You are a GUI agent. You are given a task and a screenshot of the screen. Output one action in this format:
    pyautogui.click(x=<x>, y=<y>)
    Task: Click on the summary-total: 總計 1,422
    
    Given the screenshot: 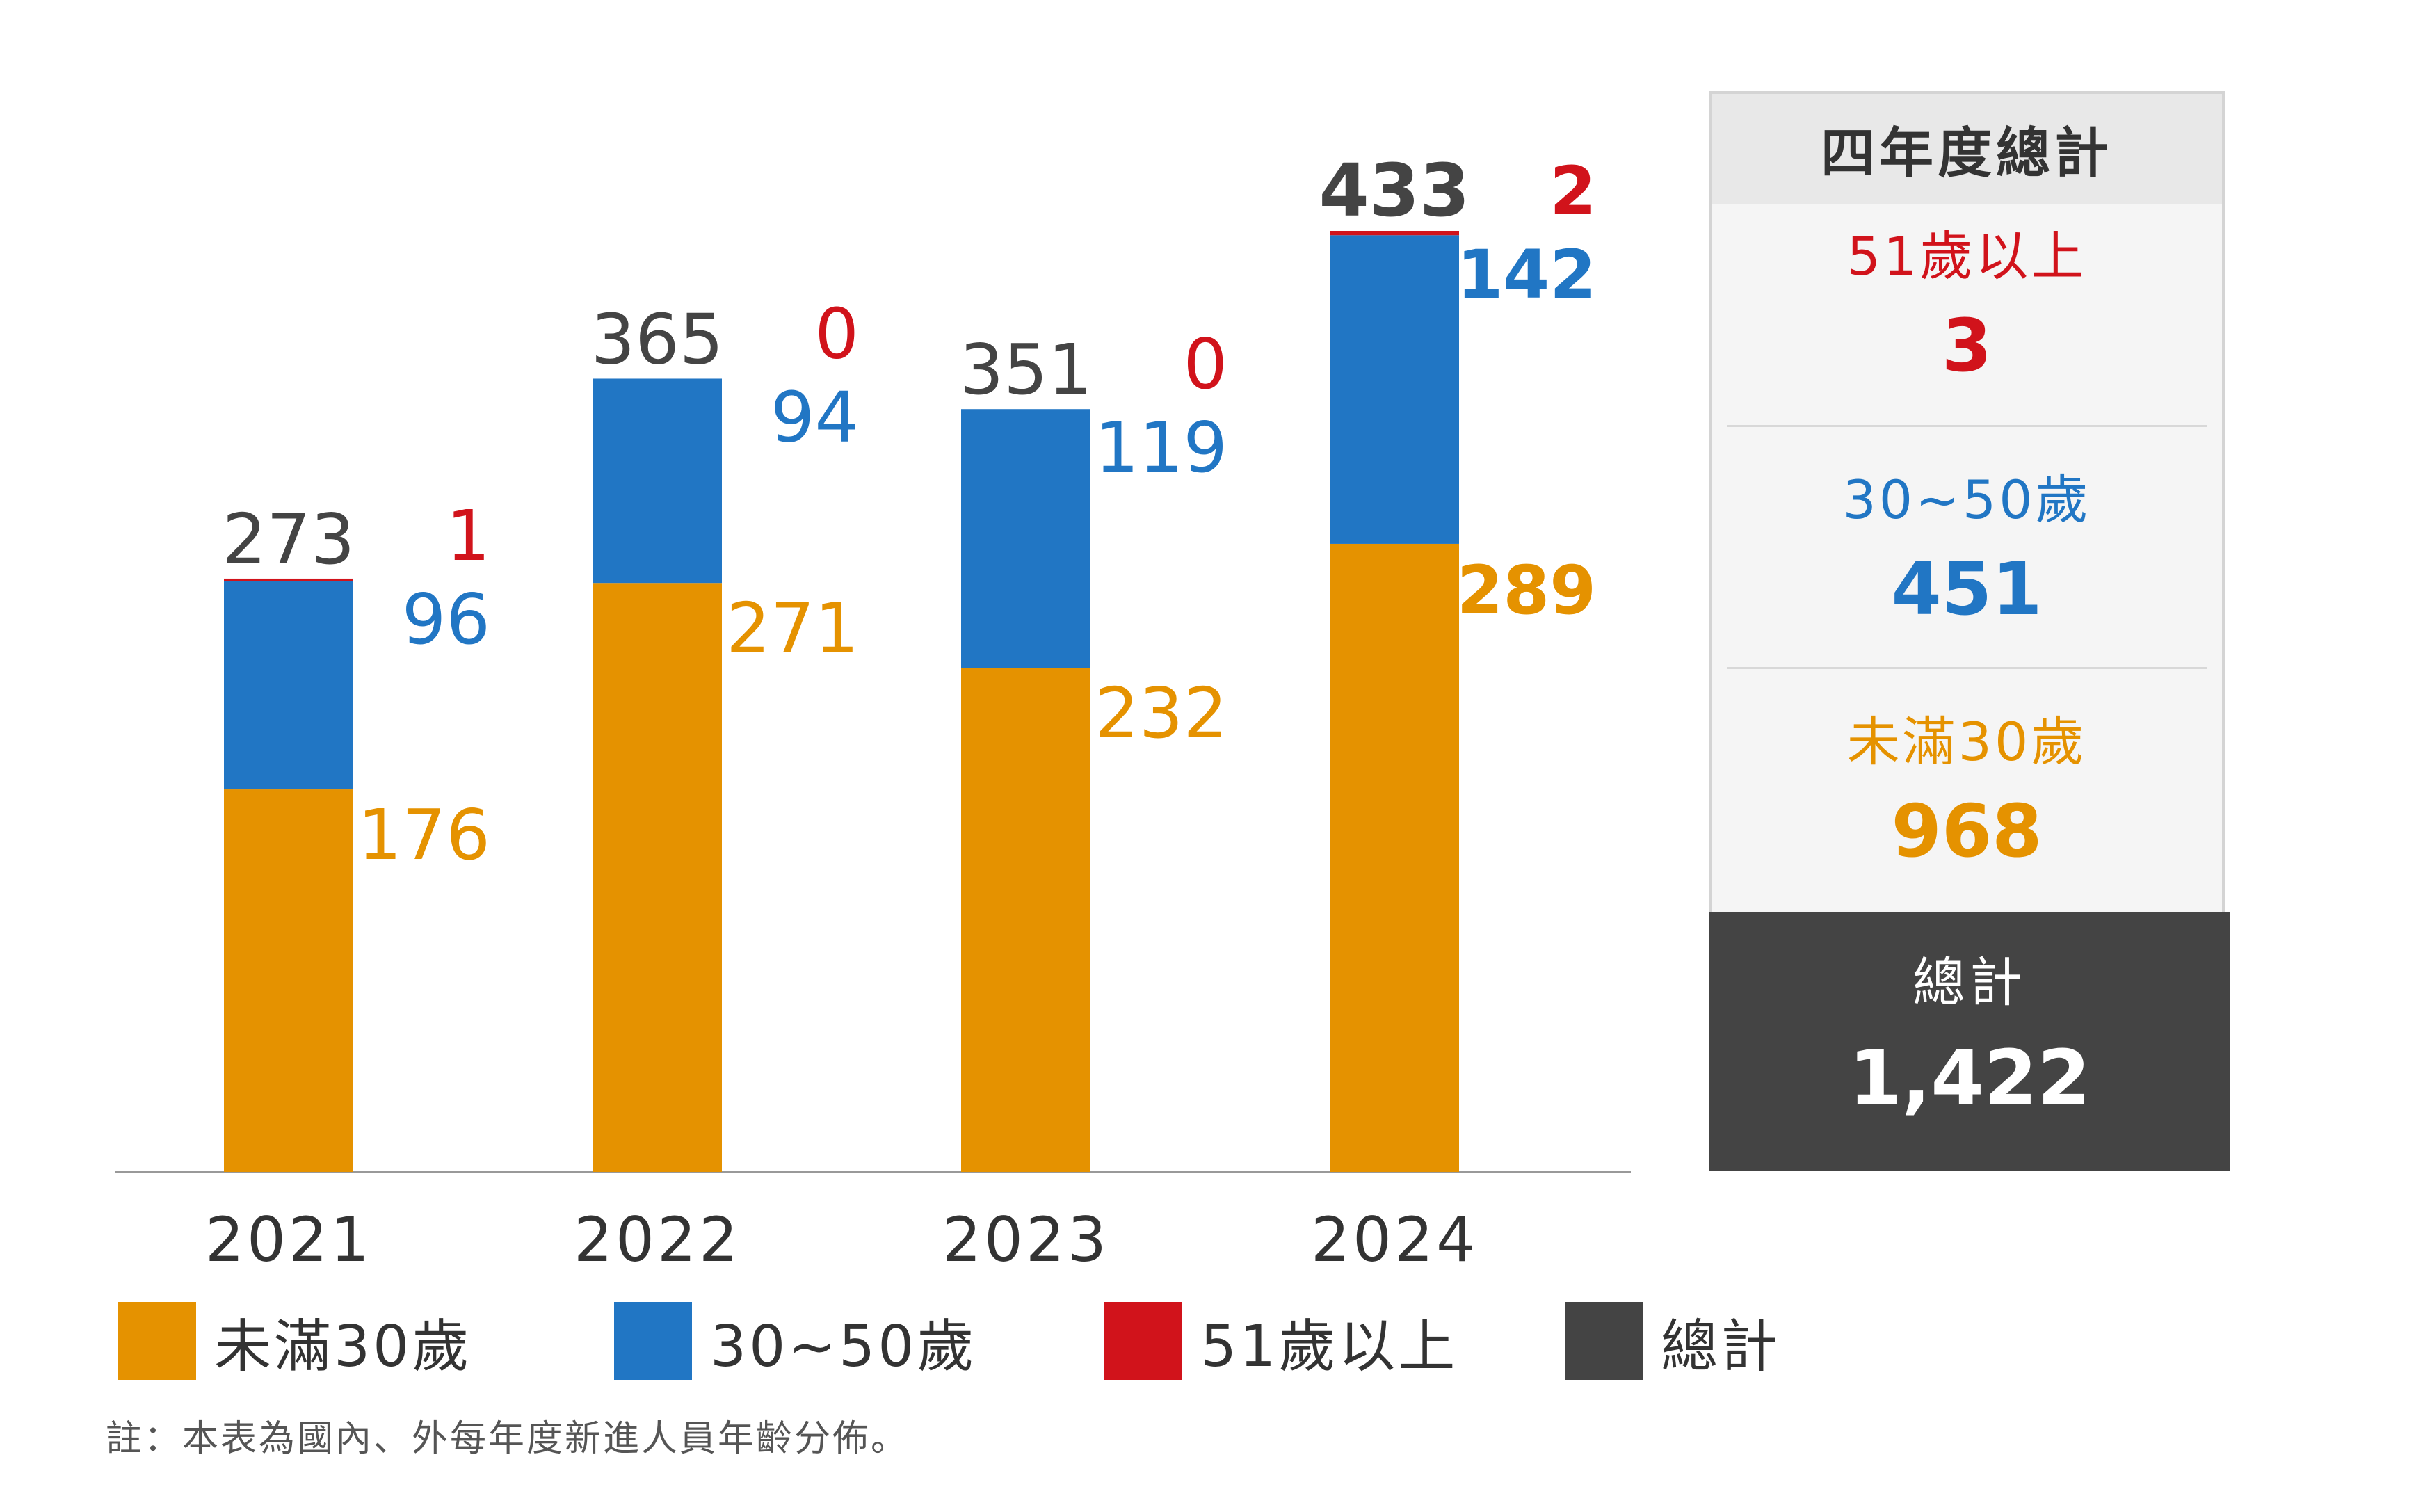 What is the action you would take?
    pyautogui.click(x=1969, y=1041)
    